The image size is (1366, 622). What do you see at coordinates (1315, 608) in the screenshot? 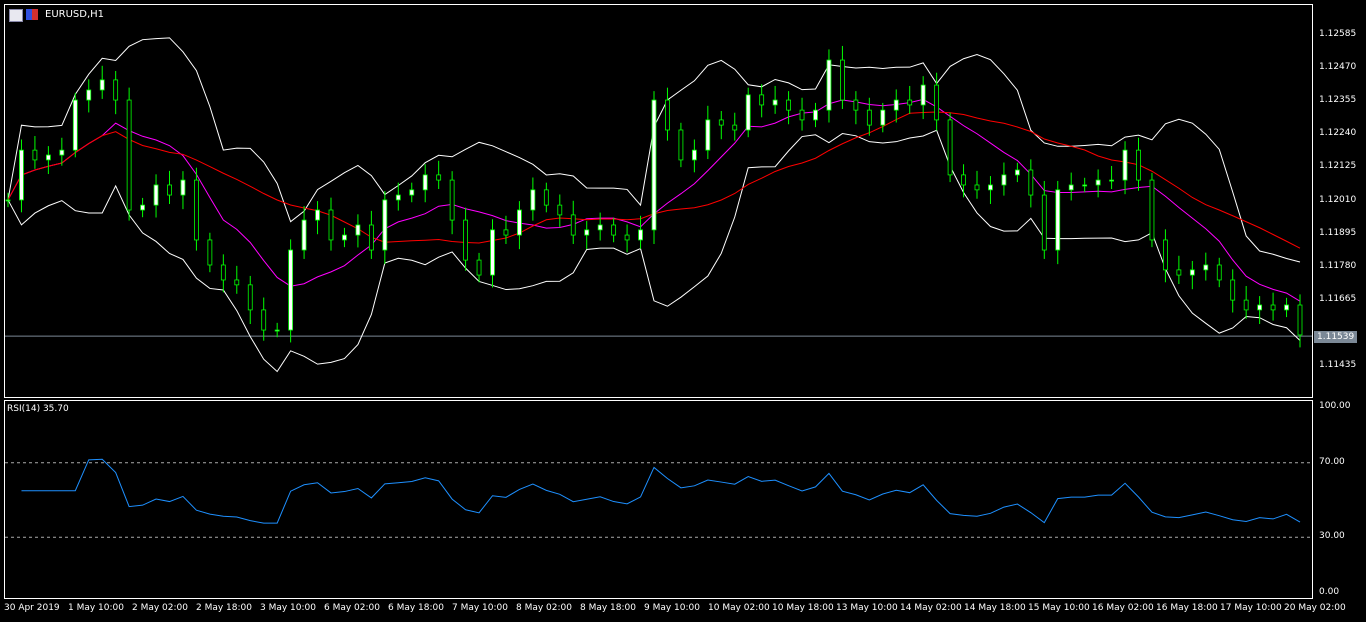
I see `time-axis-label: 20 May 02:00` at bounding box center [1315, 608].